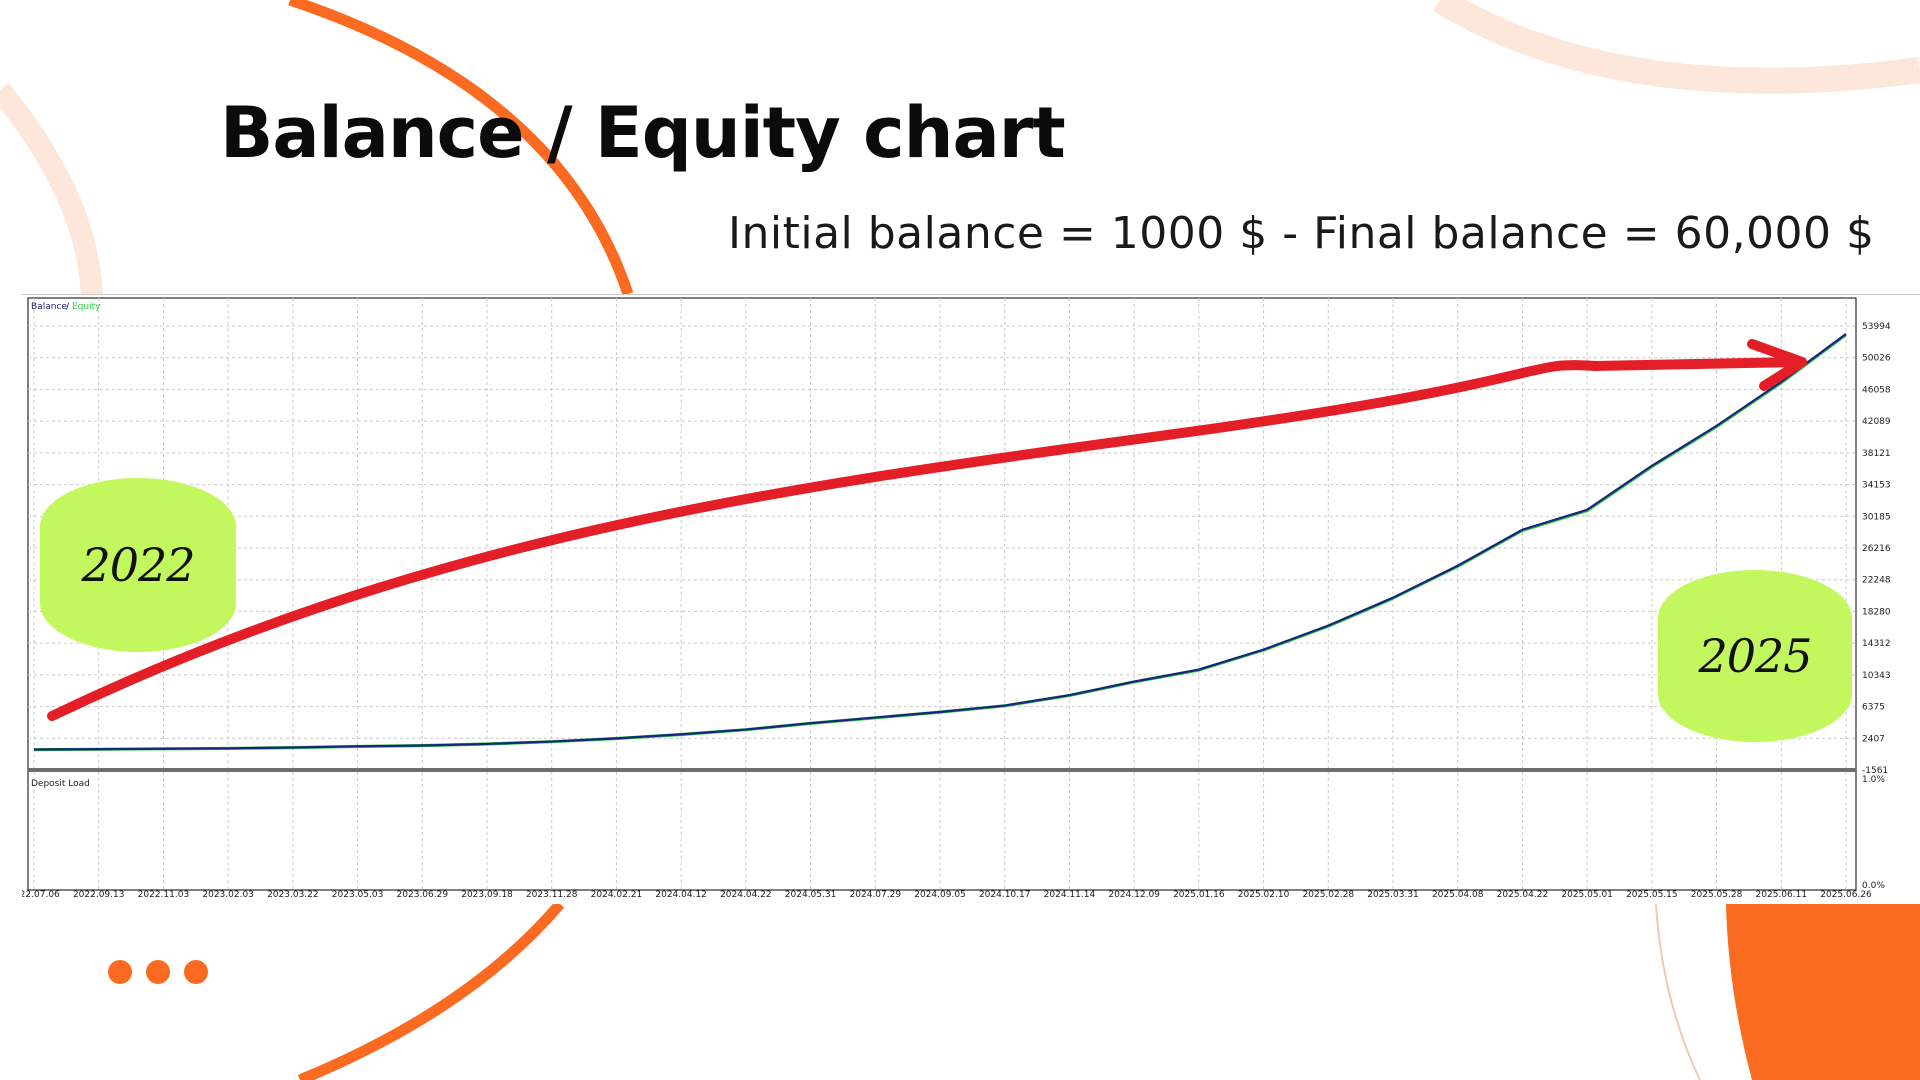 This screenshot has height=1080, width=1920. What do you see at coordinates (971, 294) in the screenshot?
I see `chart-top-border` at bounding box center [971, 294].